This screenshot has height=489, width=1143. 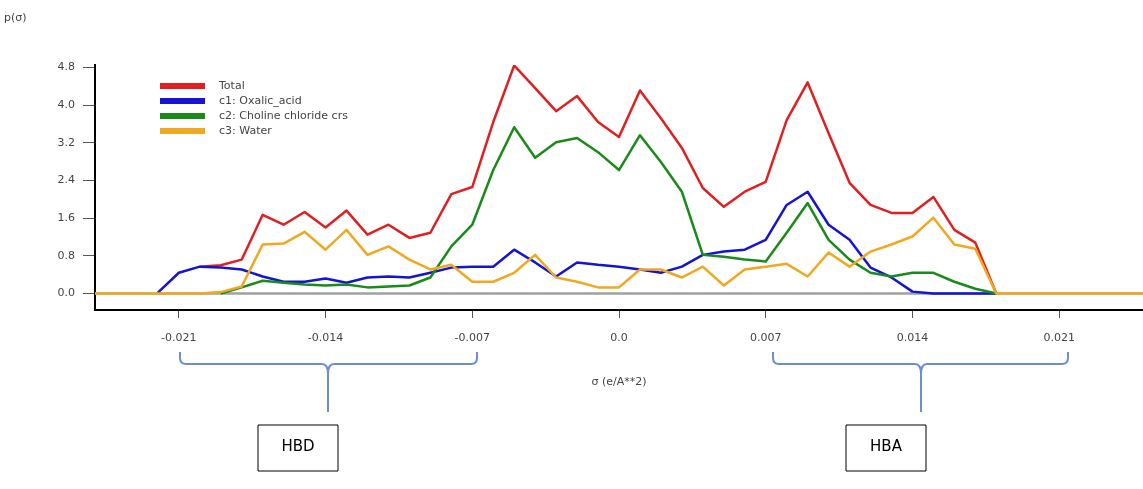 I want to click on text: HBD, so click(x=298, y=445).